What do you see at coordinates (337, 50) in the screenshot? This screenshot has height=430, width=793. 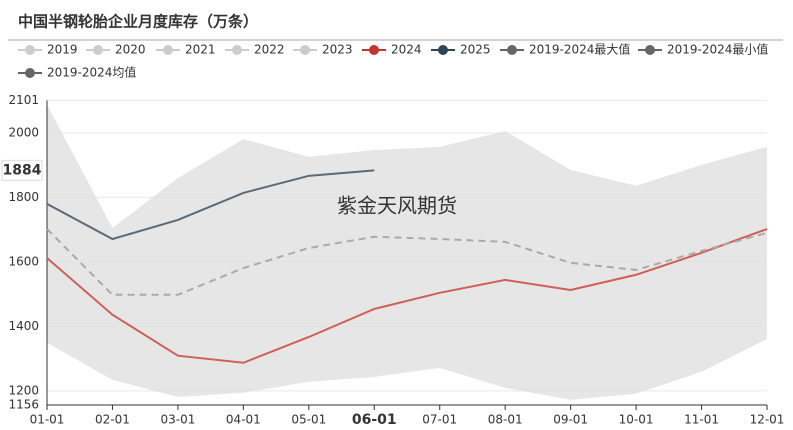 I see `legend-label: 2023` at bounding box center [337, 50].